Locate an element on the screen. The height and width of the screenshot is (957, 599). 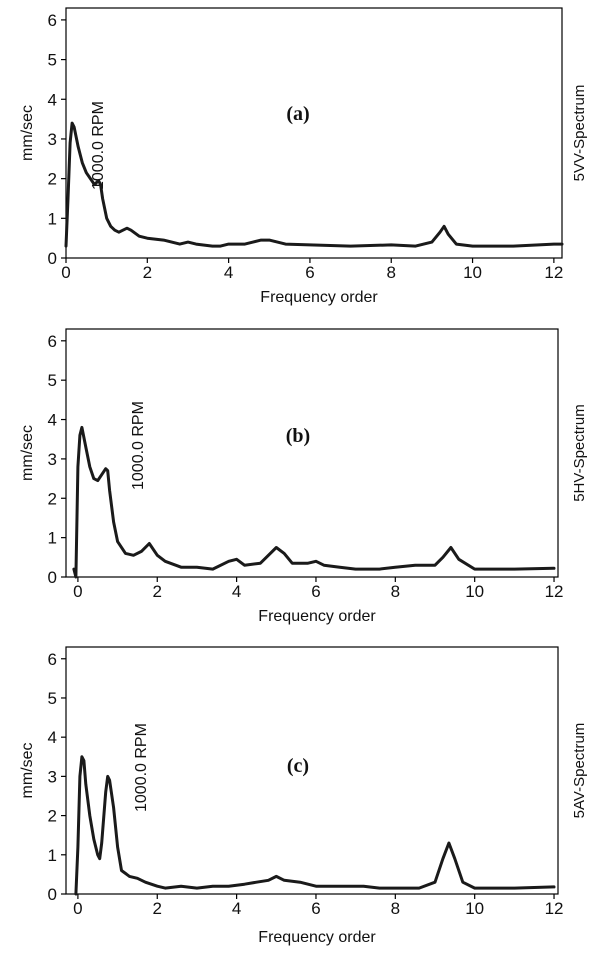
spectrum-side-label: 5AV-Spectrum is located at coordinates (579, 771).